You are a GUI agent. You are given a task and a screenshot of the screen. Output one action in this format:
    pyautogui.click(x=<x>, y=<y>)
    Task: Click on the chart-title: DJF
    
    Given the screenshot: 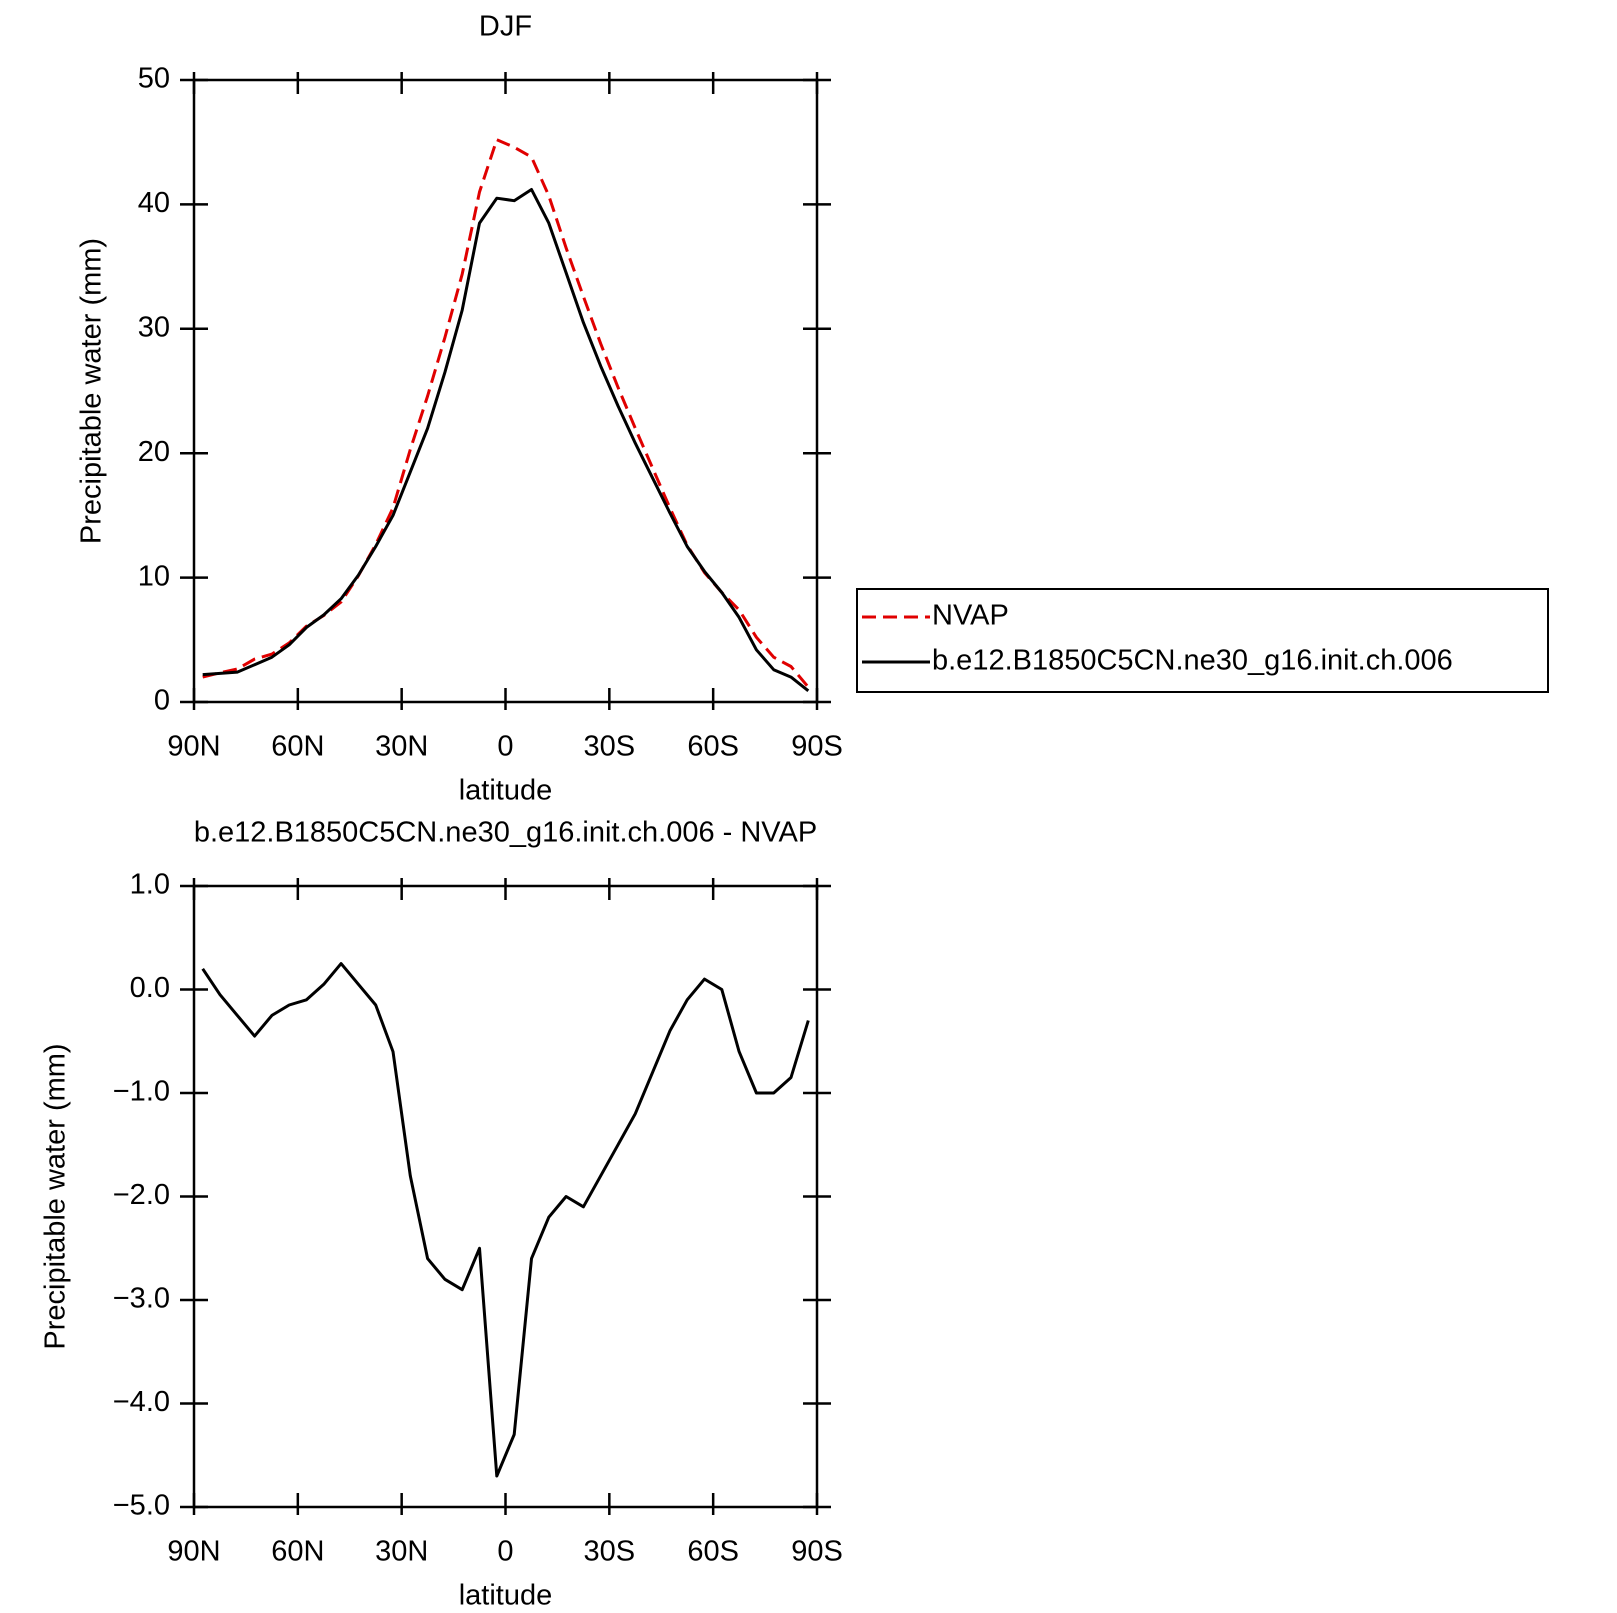 What is the action you would take?
    pyautogui.click(x=505, y=27)
    